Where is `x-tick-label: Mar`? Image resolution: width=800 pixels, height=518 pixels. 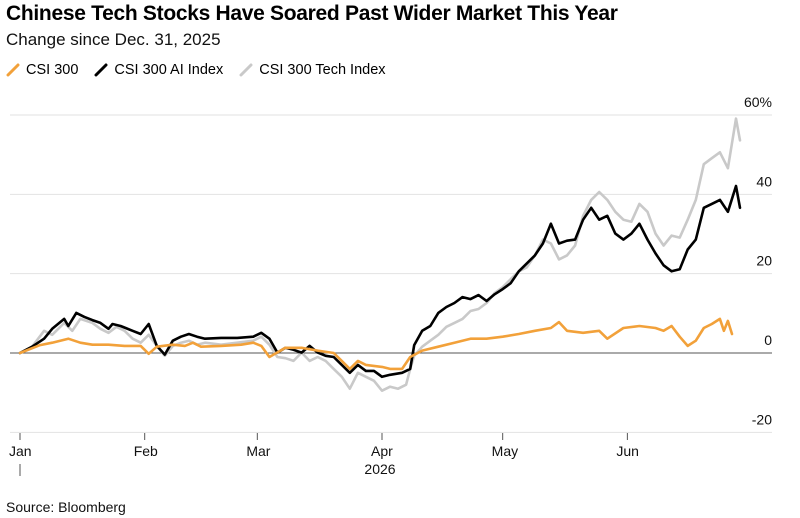 x-tick-label: Mar is located at coordinates (258, 451).